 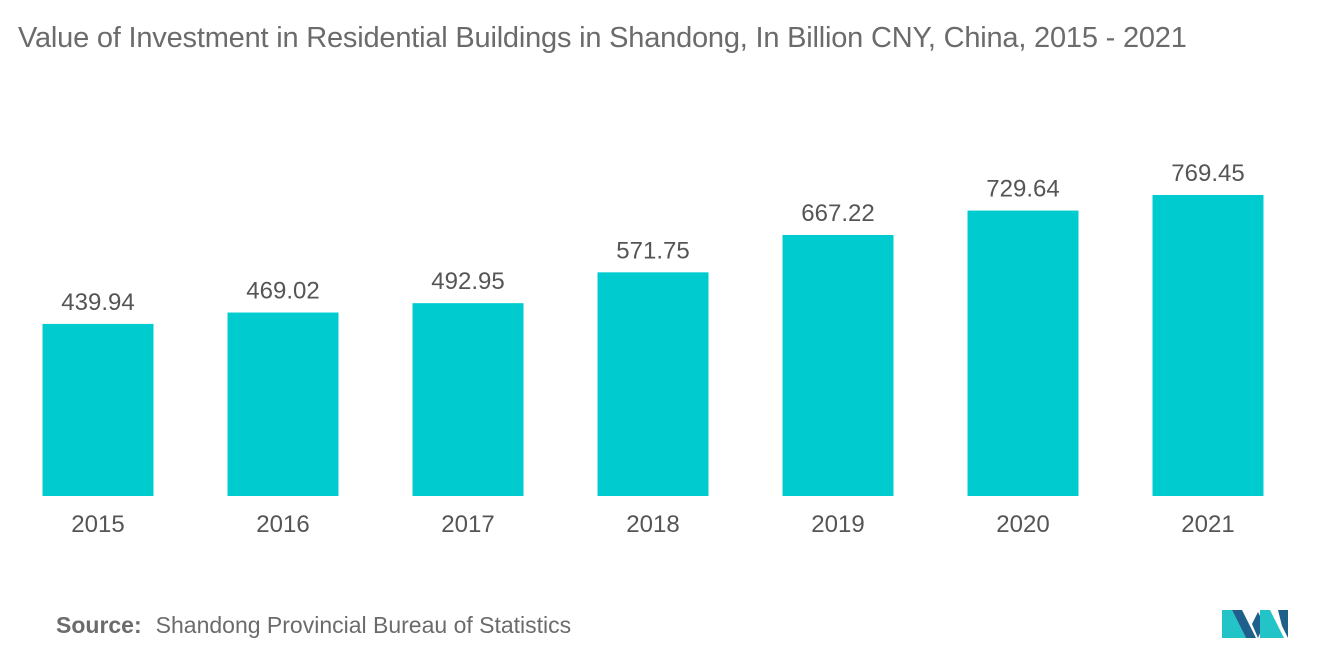 What do you see at coordinates (283, 404) in the screenshot?
I see `bar-2016` at bounding box center [283, 404].